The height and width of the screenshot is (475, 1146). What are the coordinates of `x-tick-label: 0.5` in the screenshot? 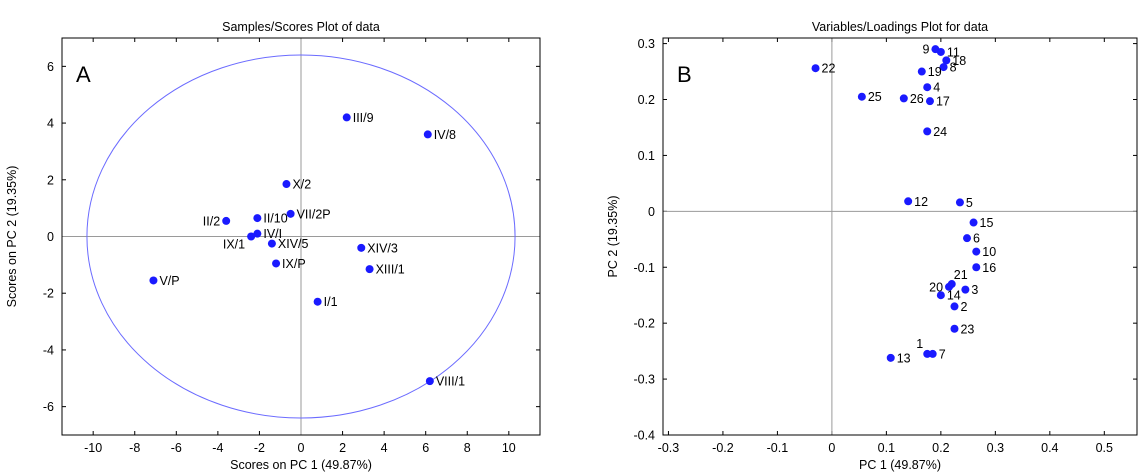 It's located at (1104, 448).